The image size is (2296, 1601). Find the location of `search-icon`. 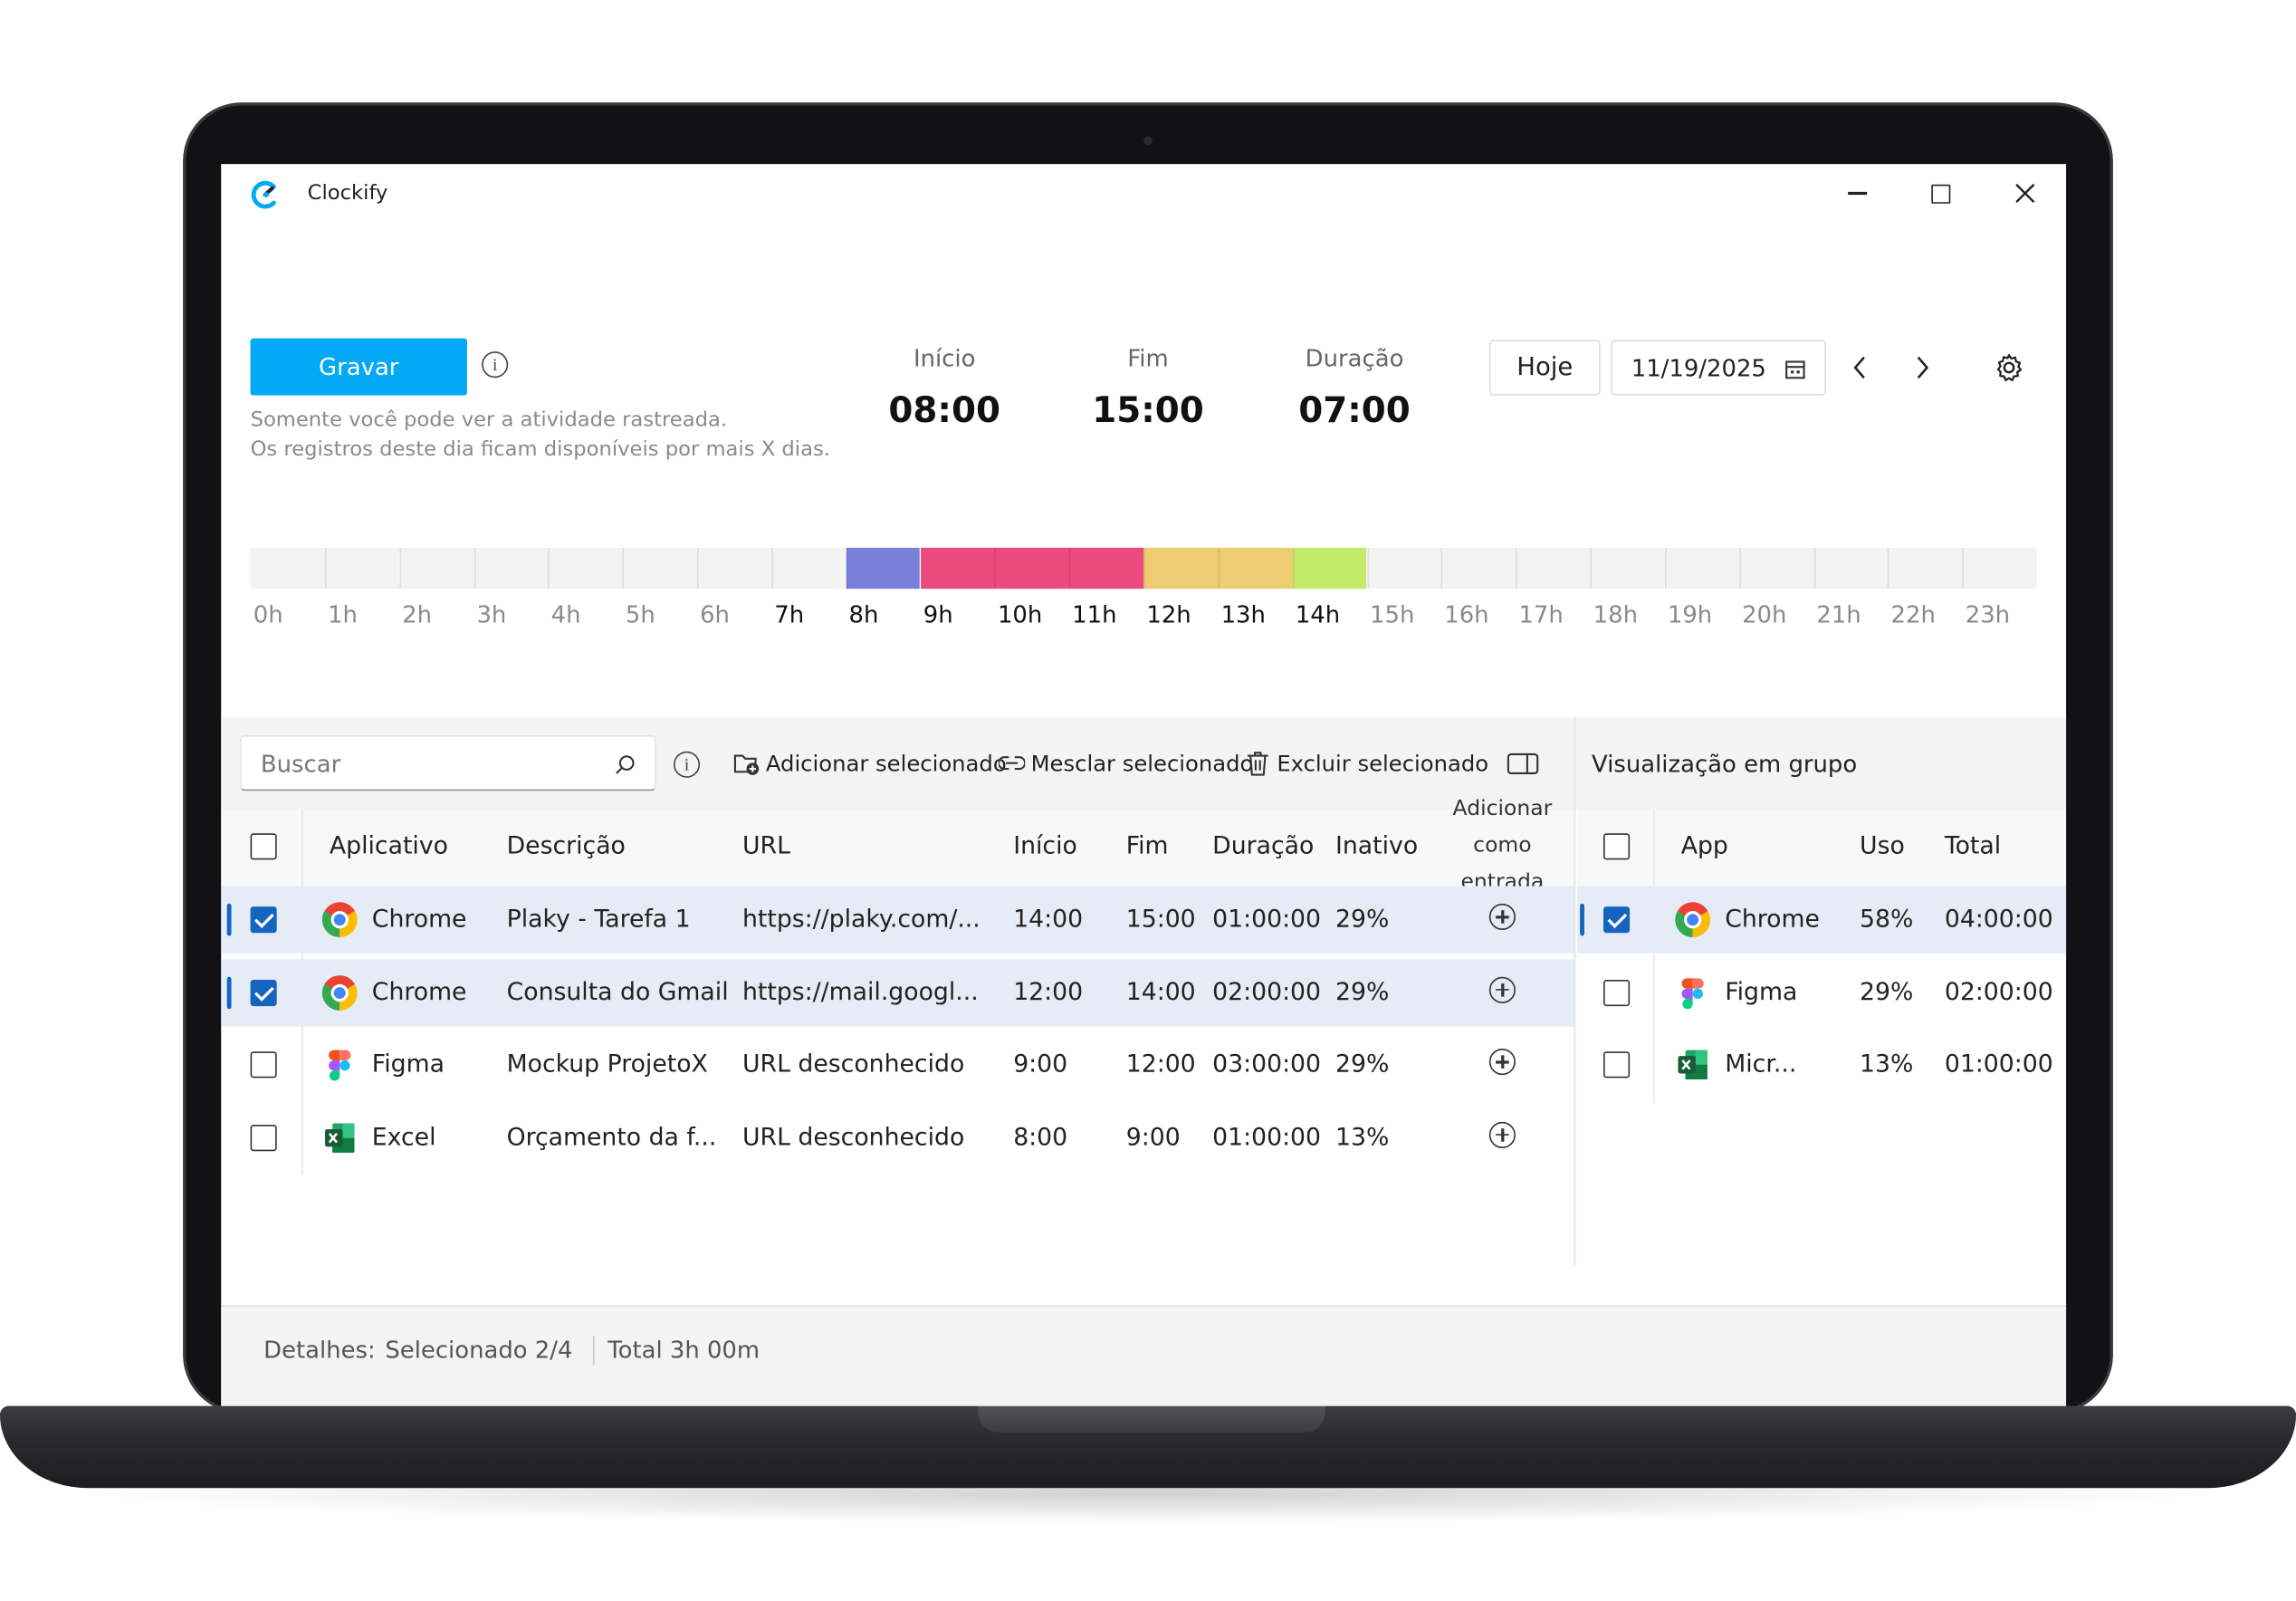

search-icon is located at coordinates (626, 764).